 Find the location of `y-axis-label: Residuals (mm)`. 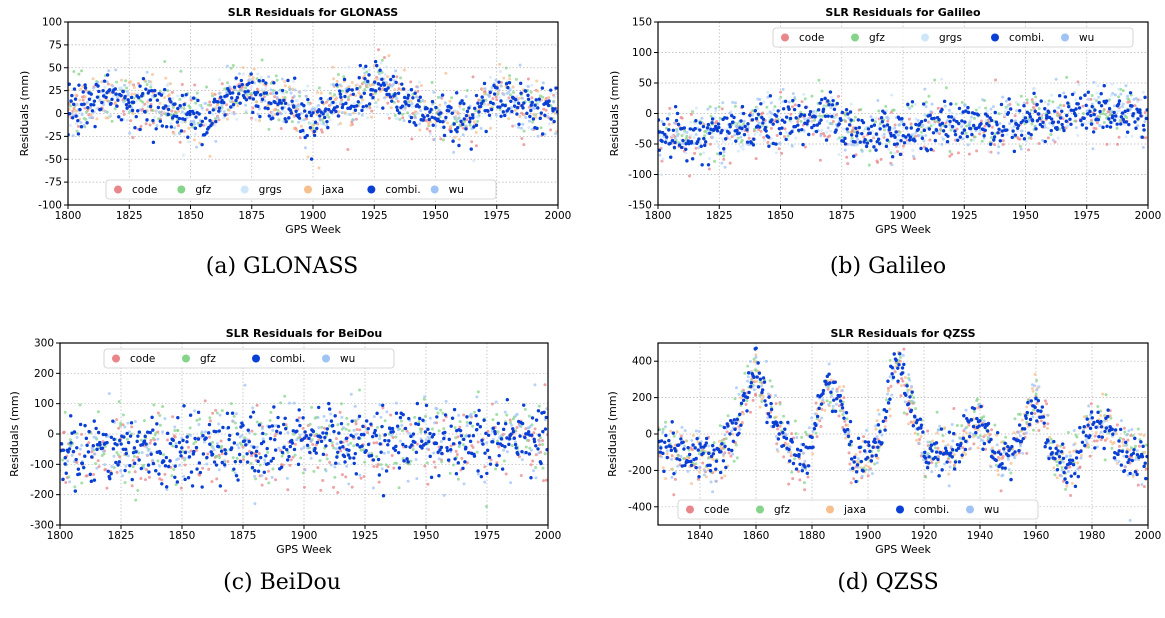

y-axis-label: Residuals (mm) is located at coordinates (614, 114).